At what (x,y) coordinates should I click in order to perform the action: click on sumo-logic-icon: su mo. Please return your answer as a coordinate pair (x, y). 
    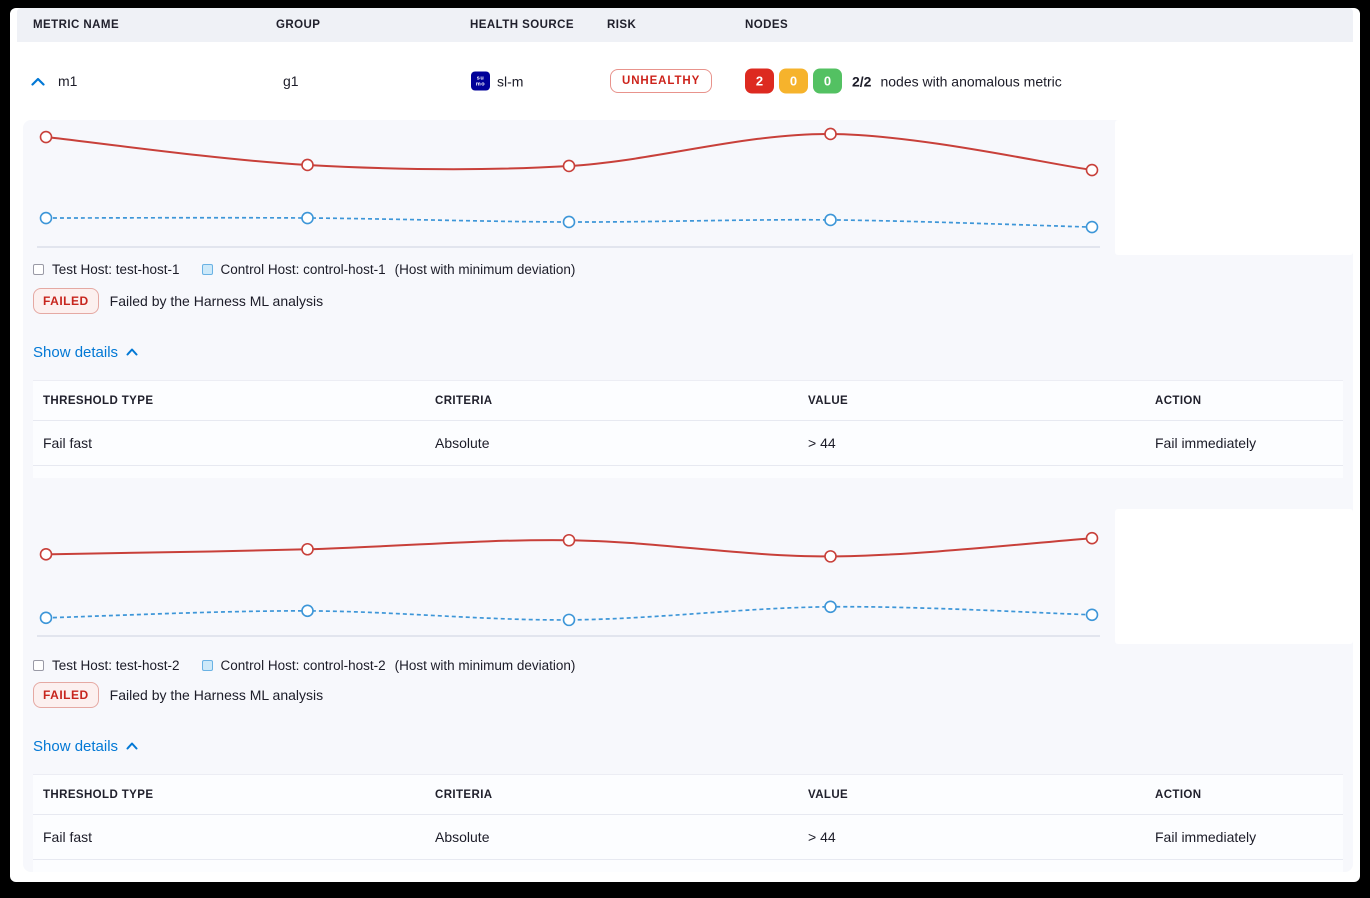
    Looking at the image, I should click on (480, 81).